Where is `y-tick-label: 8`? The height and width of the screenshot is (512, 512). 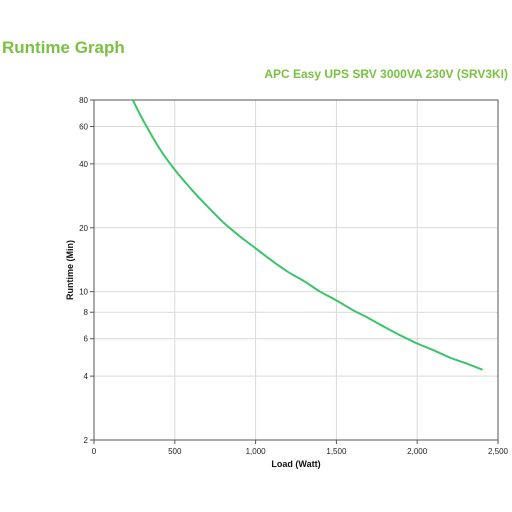 y-tick-label: 8 is located at coordinates (86, 312).